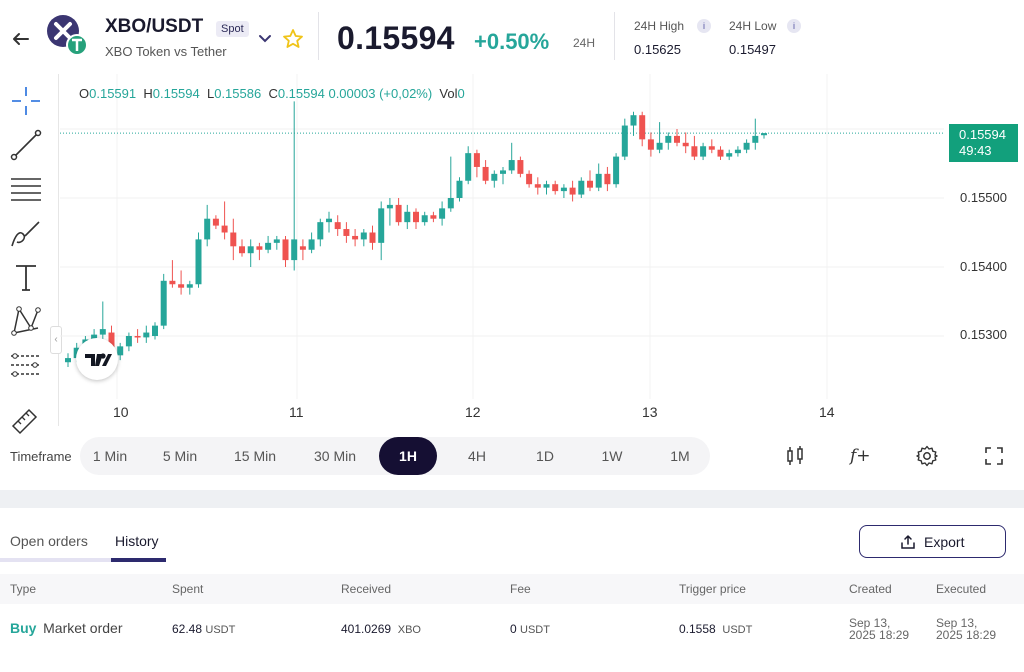 This screenshot has height=672, width=1024. What do you see at coordinates (26, 365) in the screenshot?
I see `measure-lines-icon` at bounding box center [26, 365].